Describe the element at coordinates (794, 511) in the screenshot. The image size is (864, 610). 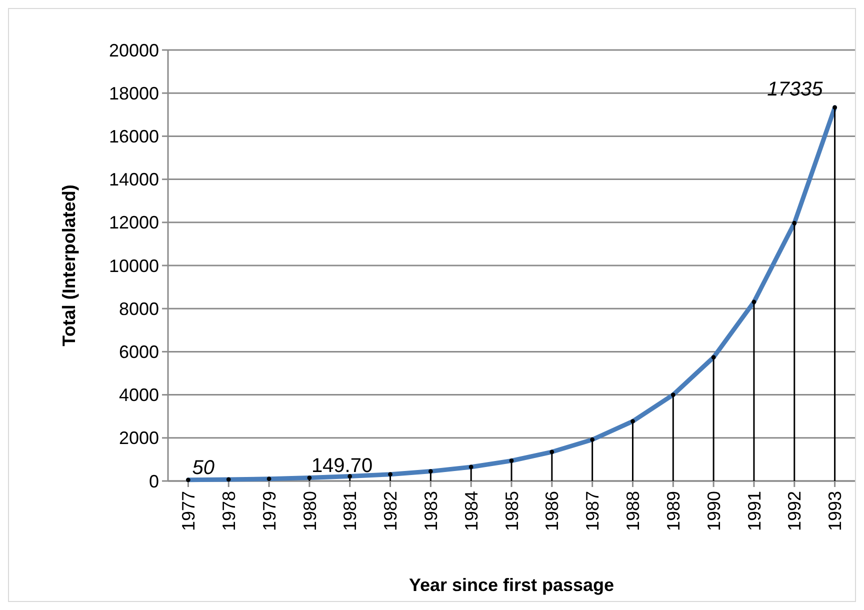
I see `x-tick-label: 1992` at that location.